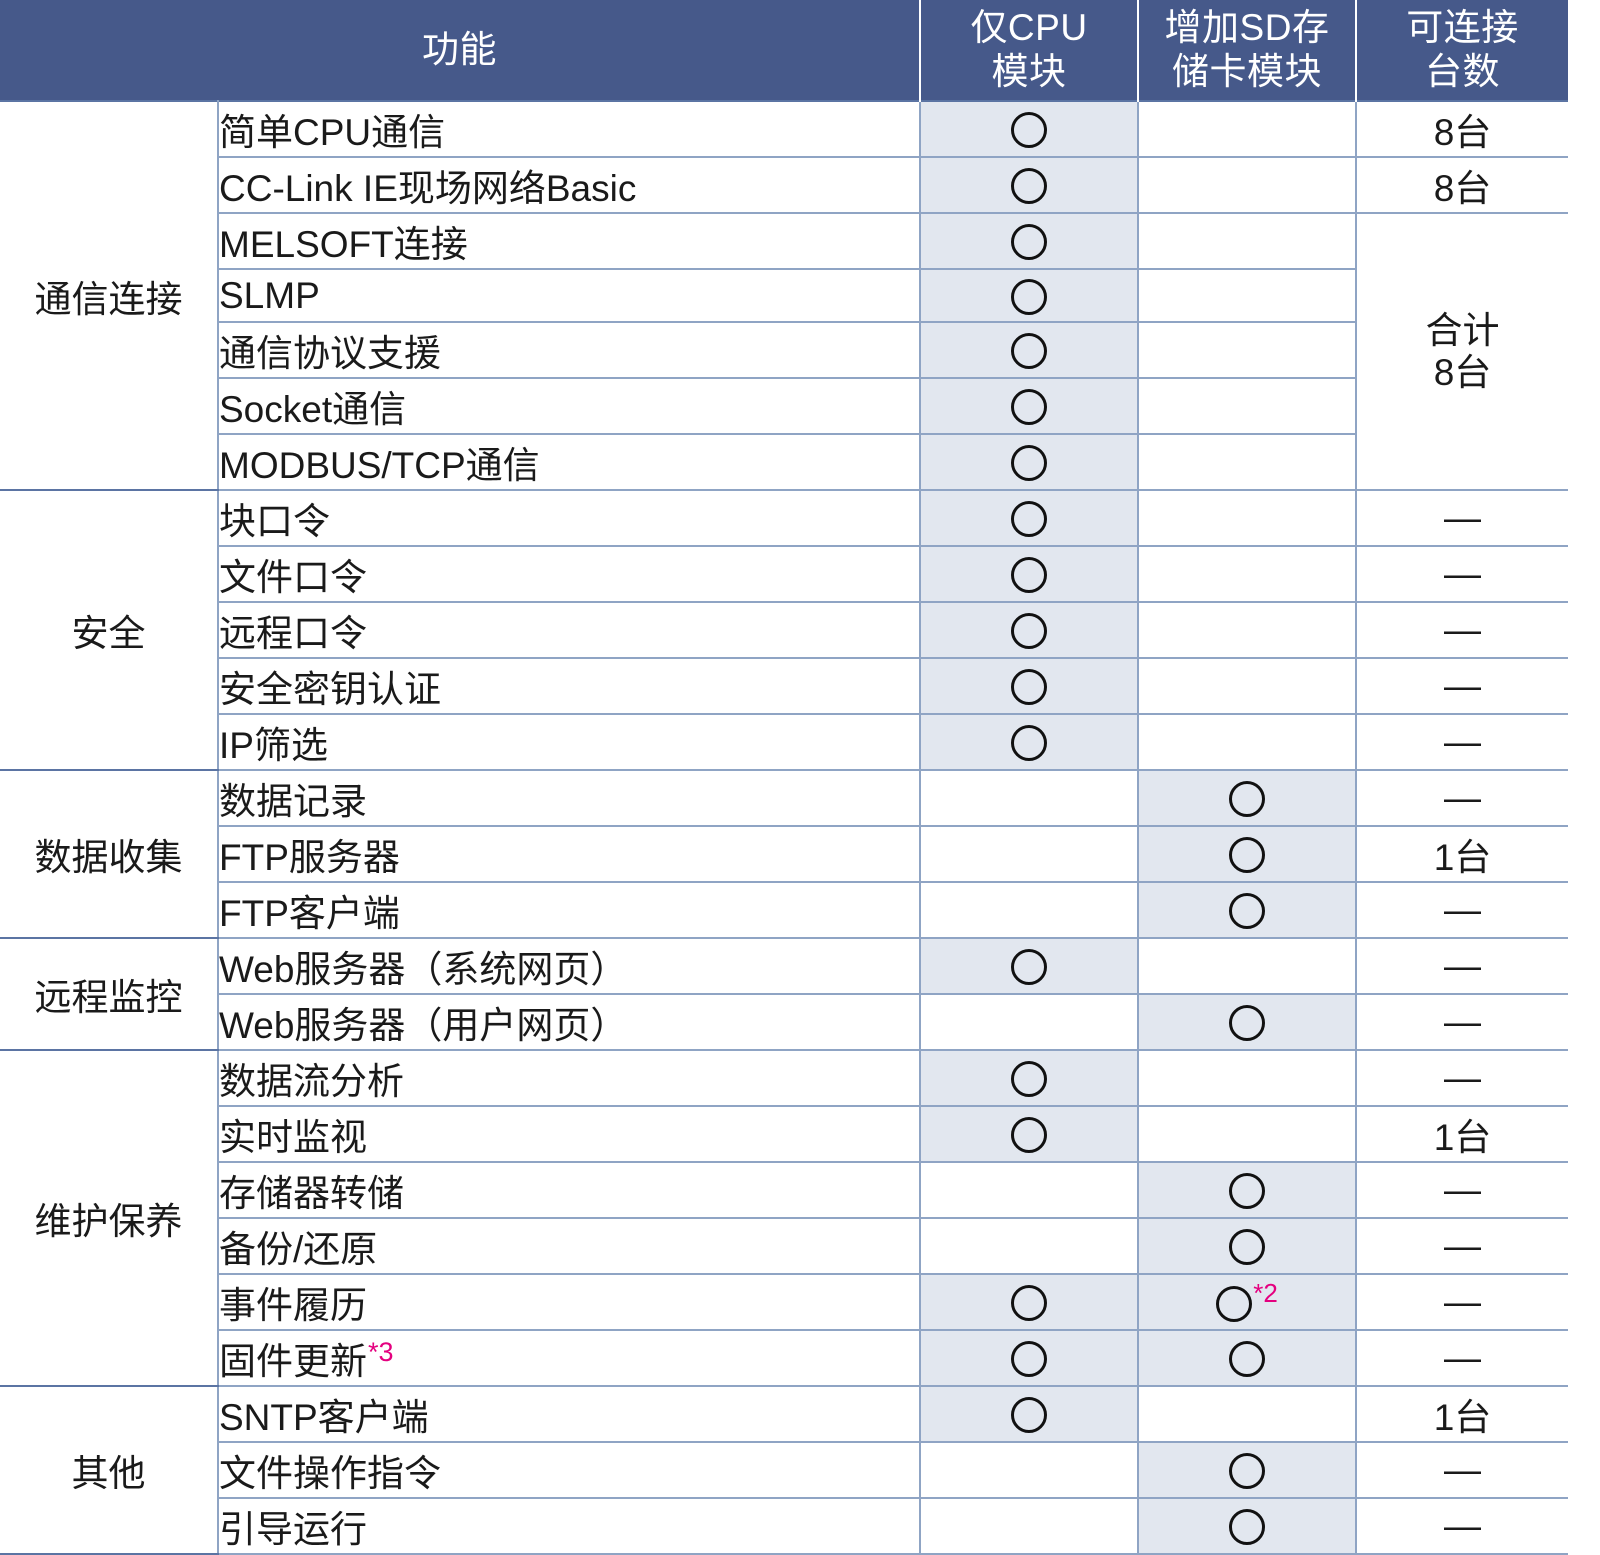 This screenshot has width=1600, height=1555. Describe the element at coordinates (109, 630) in the screenshot. I see `category-cell: 安全` at that location.